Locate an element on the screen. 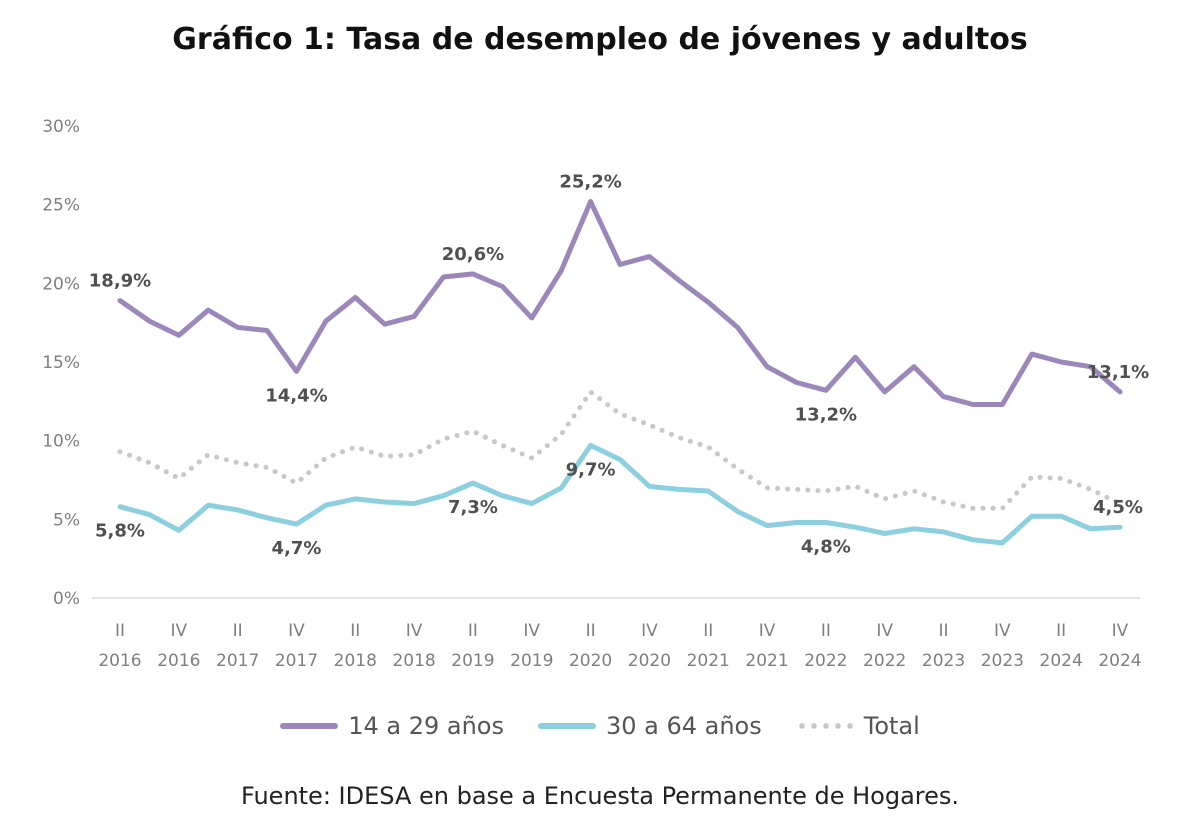 The image size is (1200, 823). legend-label-total: Total is located at coordinates (891, 726).